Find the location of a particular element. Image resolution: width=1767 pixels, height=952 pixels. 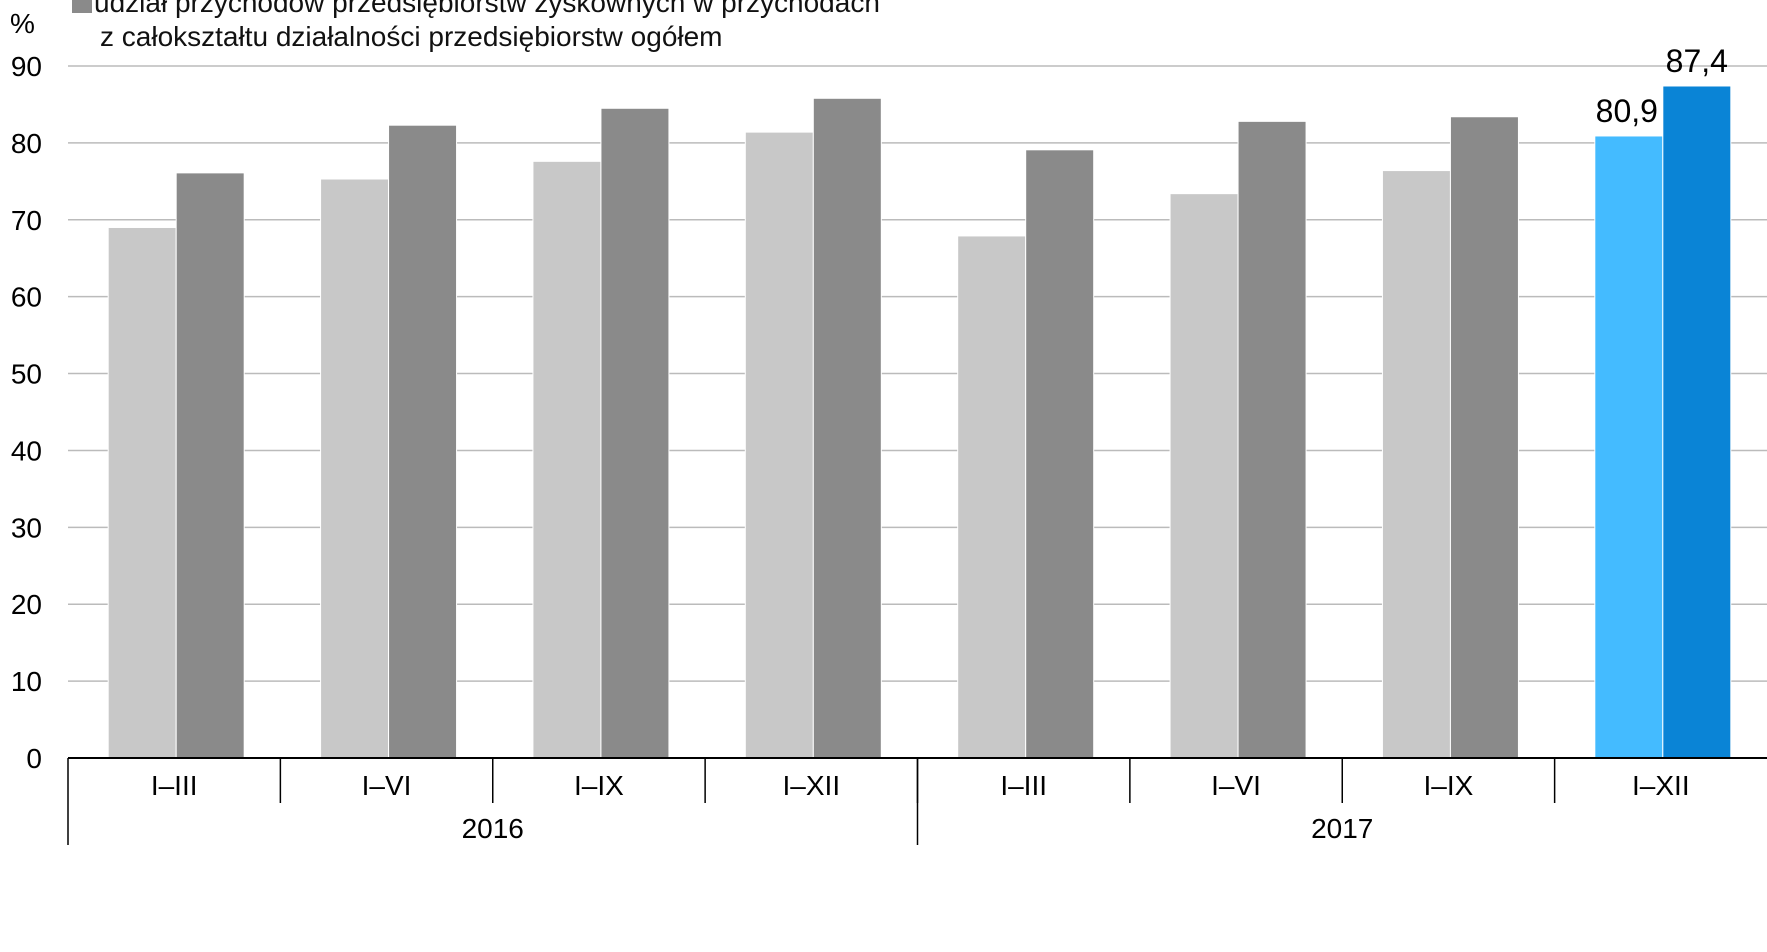

y-tick-label: 60 is located at coordinates (26, 297).